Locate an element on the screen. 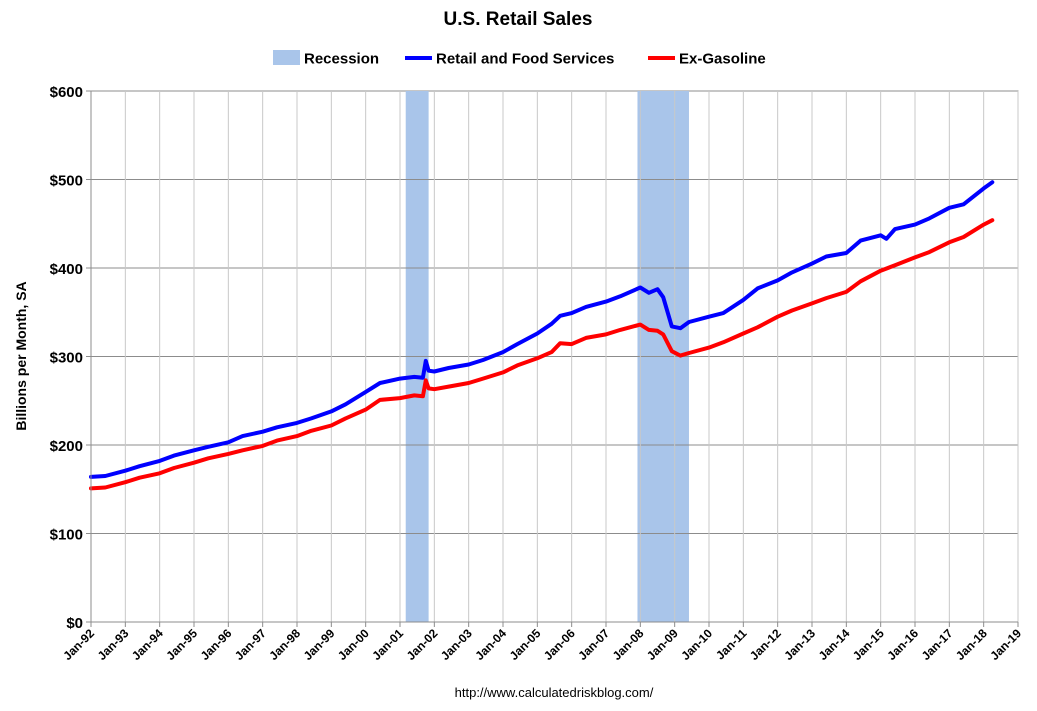  x-tick-label: Jan-09 is located at coordinates (662, 644).